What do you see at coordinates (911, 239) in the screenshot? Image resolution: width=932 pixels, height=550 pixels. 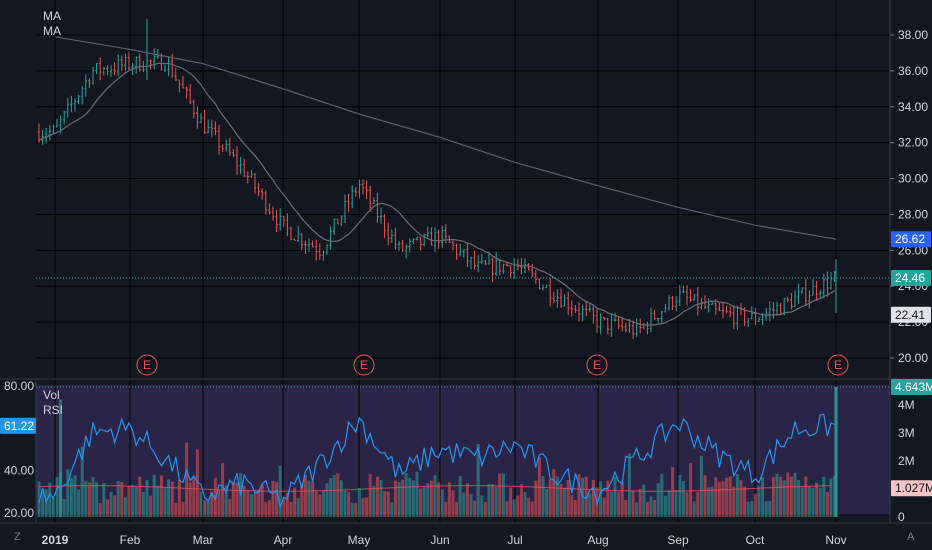 I see `ma-slow-badge-bg` at bounding box center [911, 239].